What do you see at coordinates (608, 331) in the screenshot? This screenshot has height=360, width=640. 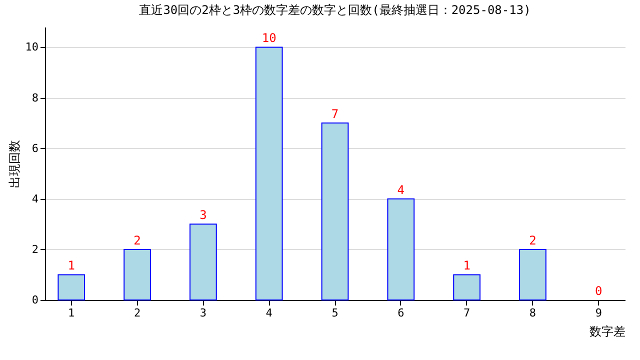 I see `x-axis-title: 数字差` at bounding box center [608, 331].